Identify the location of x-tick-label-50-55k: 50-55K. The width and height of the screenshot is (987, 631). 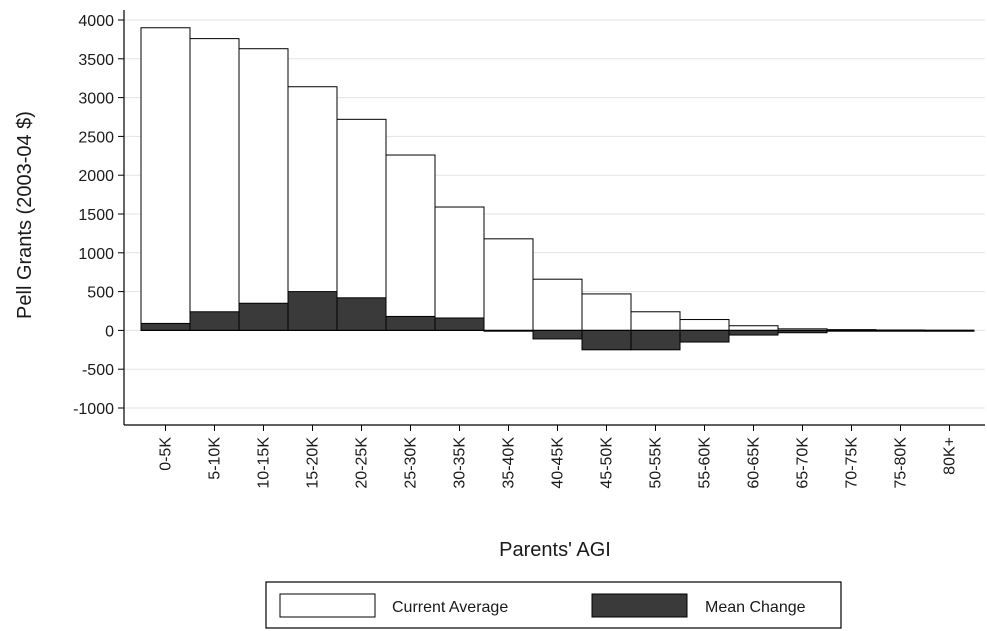
(656, 463).